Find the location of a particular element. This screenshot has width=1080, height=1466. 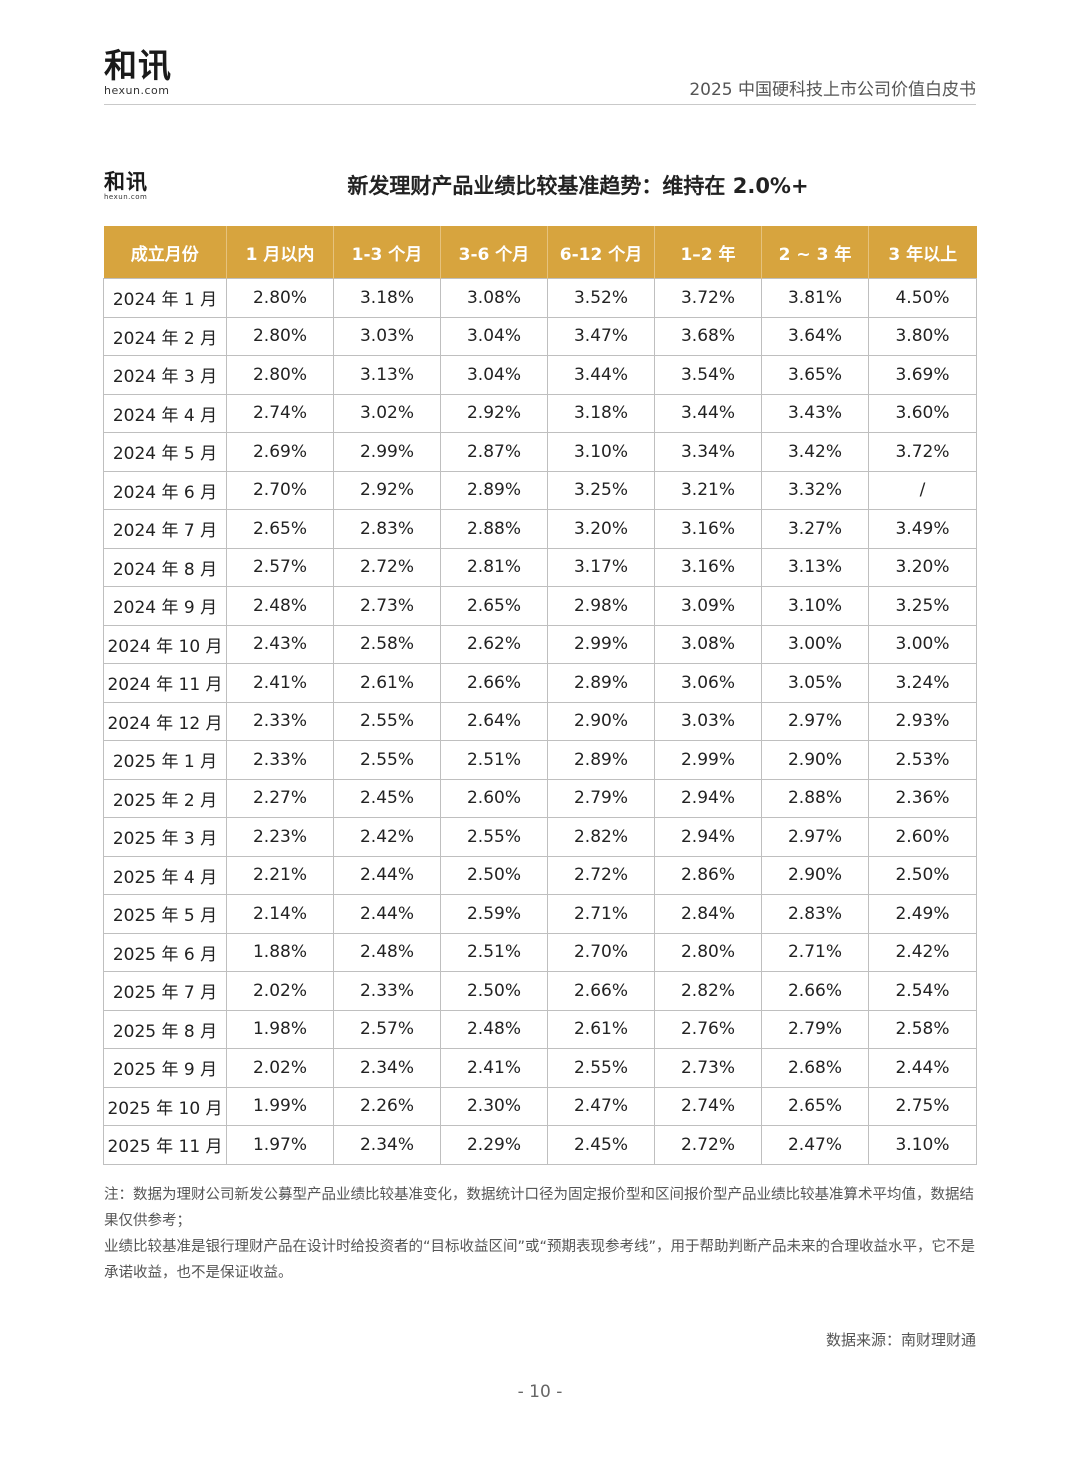

month-cell: 2024 年 8 月 is located at coordinates (165, 567).